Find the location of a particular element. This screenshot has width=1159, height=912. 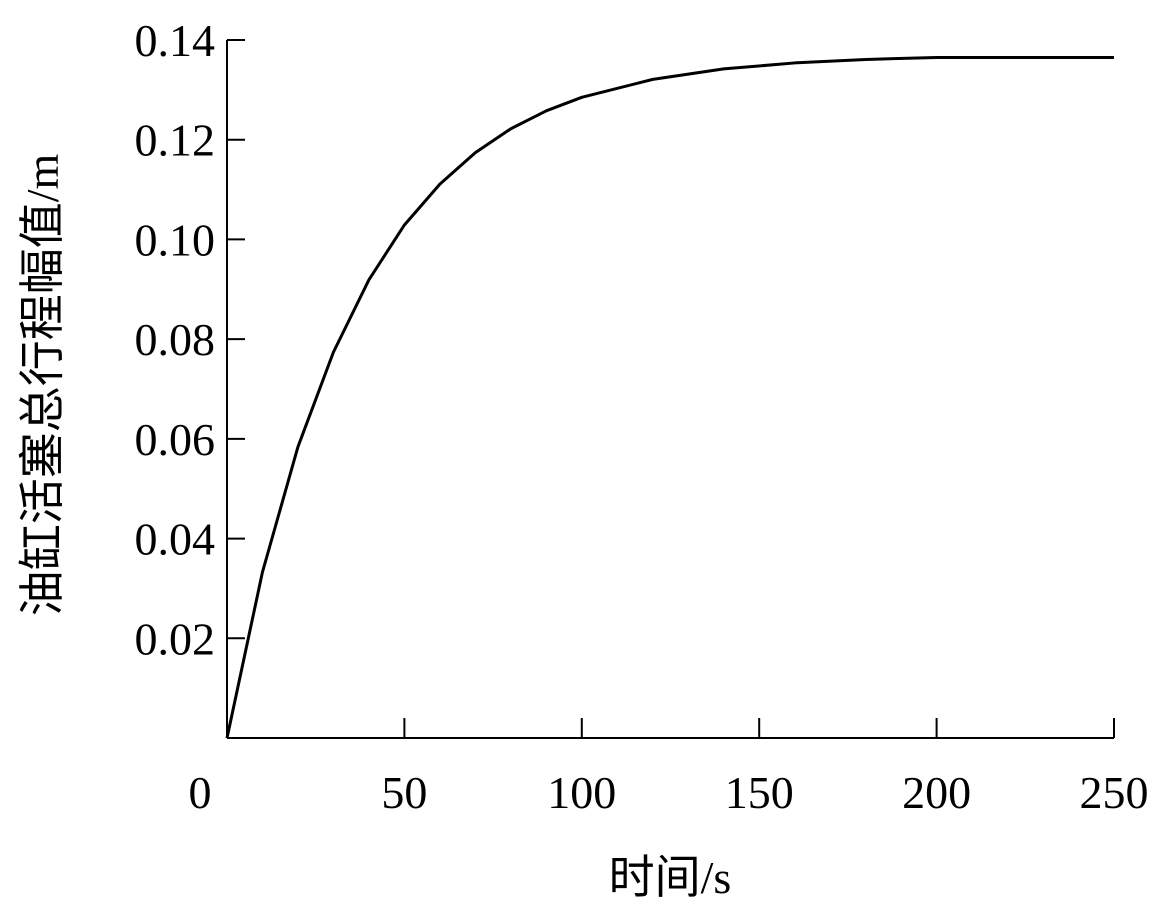

x-tick-label: 150 is located at coordinates (759, 792).